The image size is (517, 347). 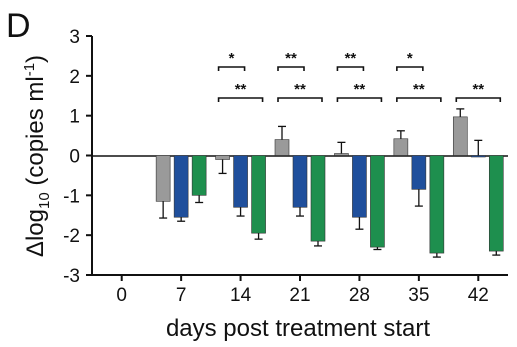 I want to click on y-tick-label: -3, so click(x=71, y=276).